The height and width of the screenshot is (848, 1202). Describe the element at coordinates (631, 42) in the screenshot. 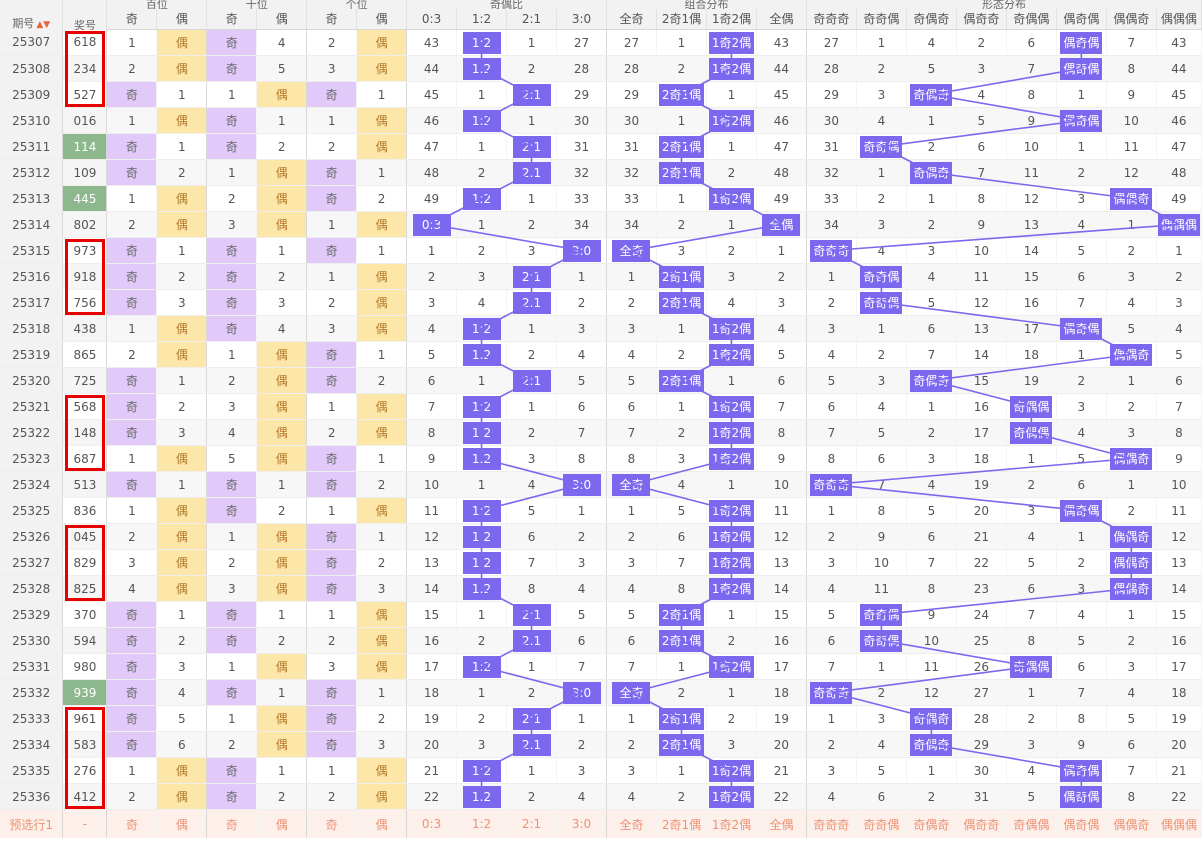

I see `miss-count-cell: 27` at that location.